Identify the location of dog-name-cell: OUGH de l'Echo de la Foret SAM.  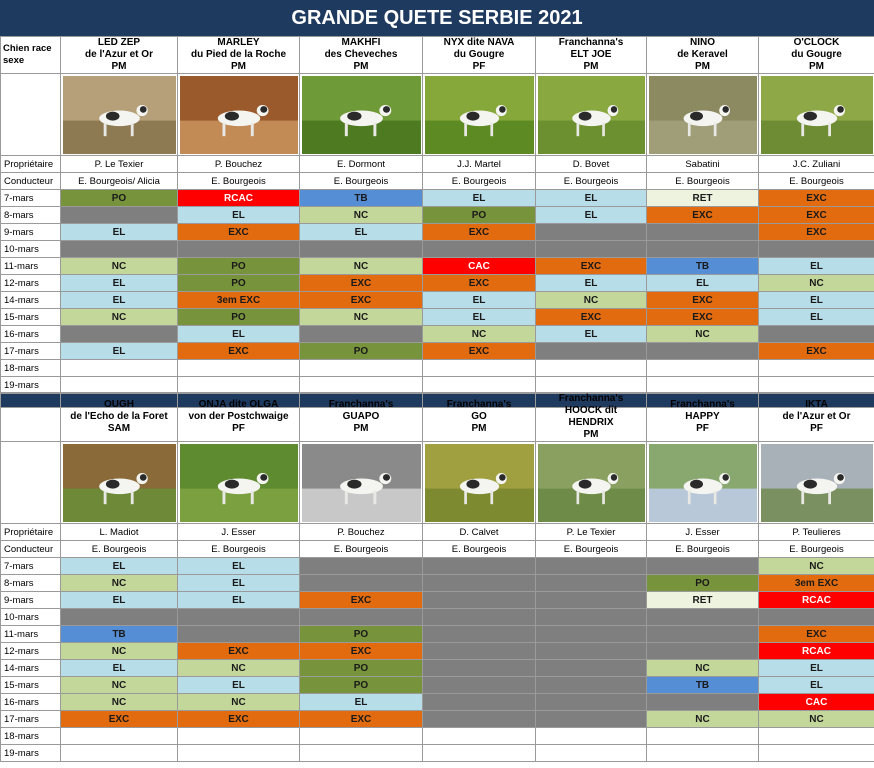
(119, 417).